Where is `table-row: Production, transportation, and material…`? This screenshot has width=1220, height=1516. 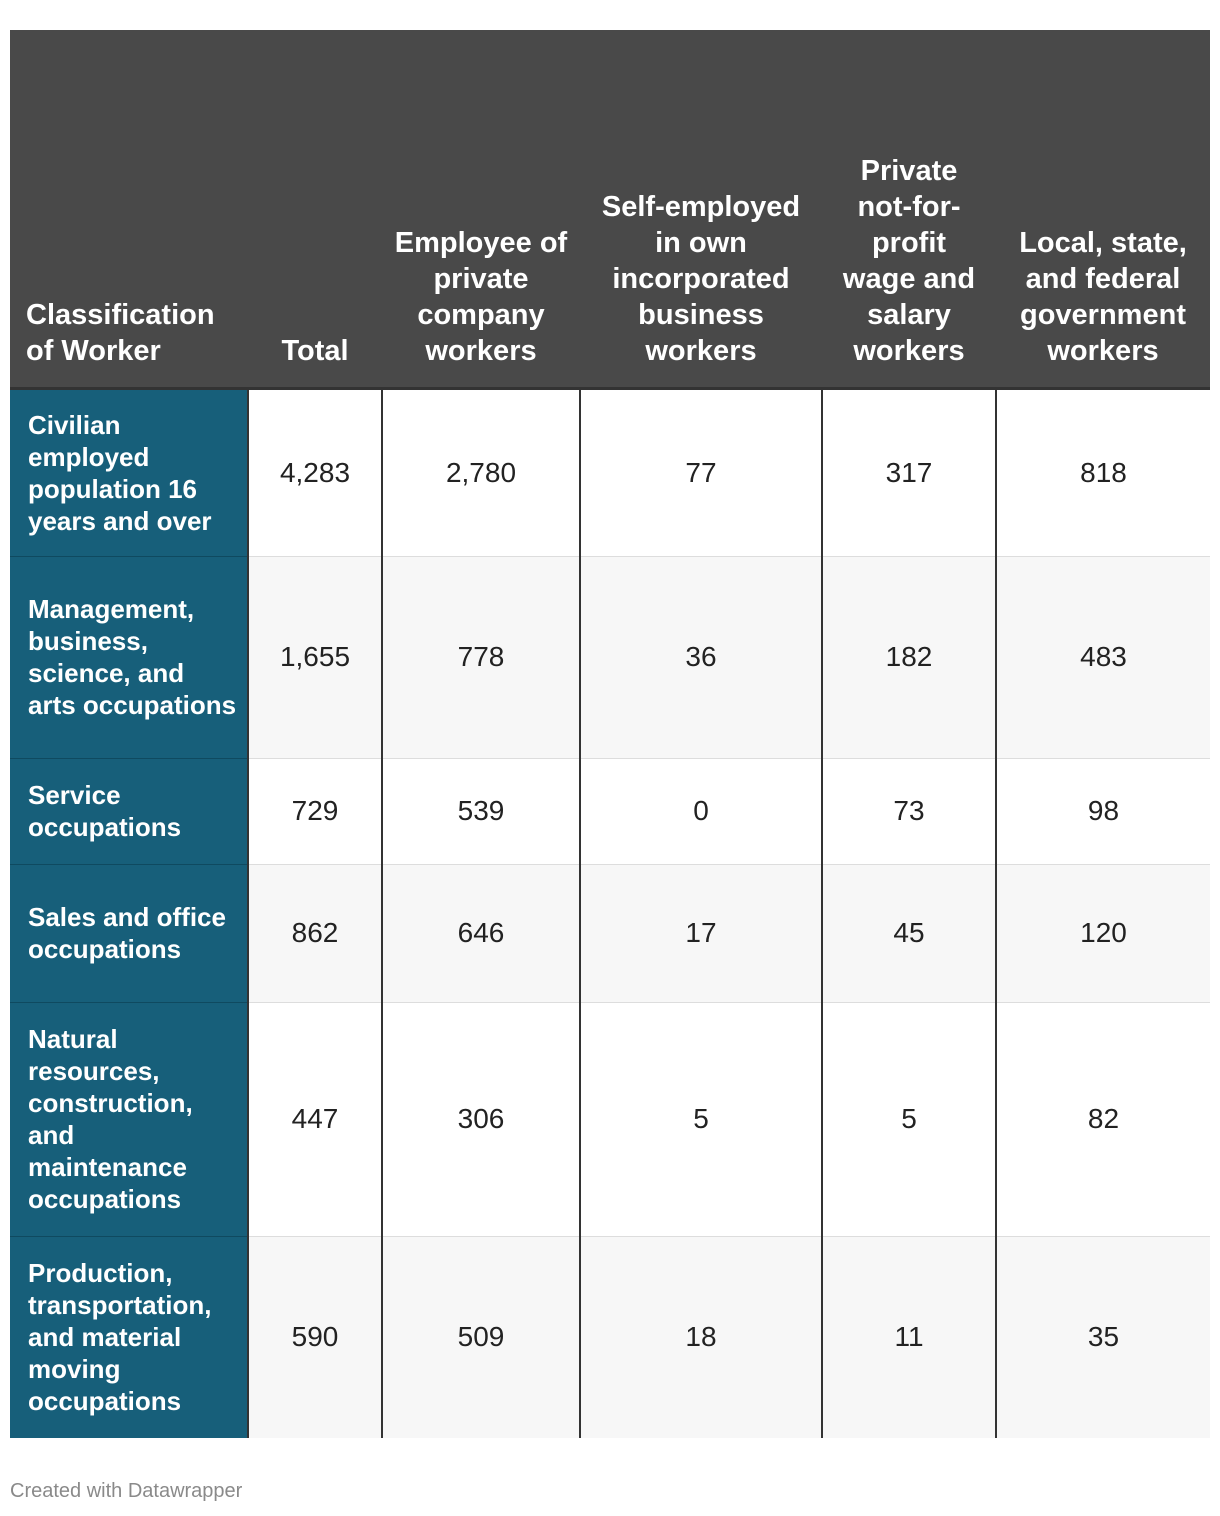 table-row: Production, transportation, and material… is located at coordinates (610, 1337).